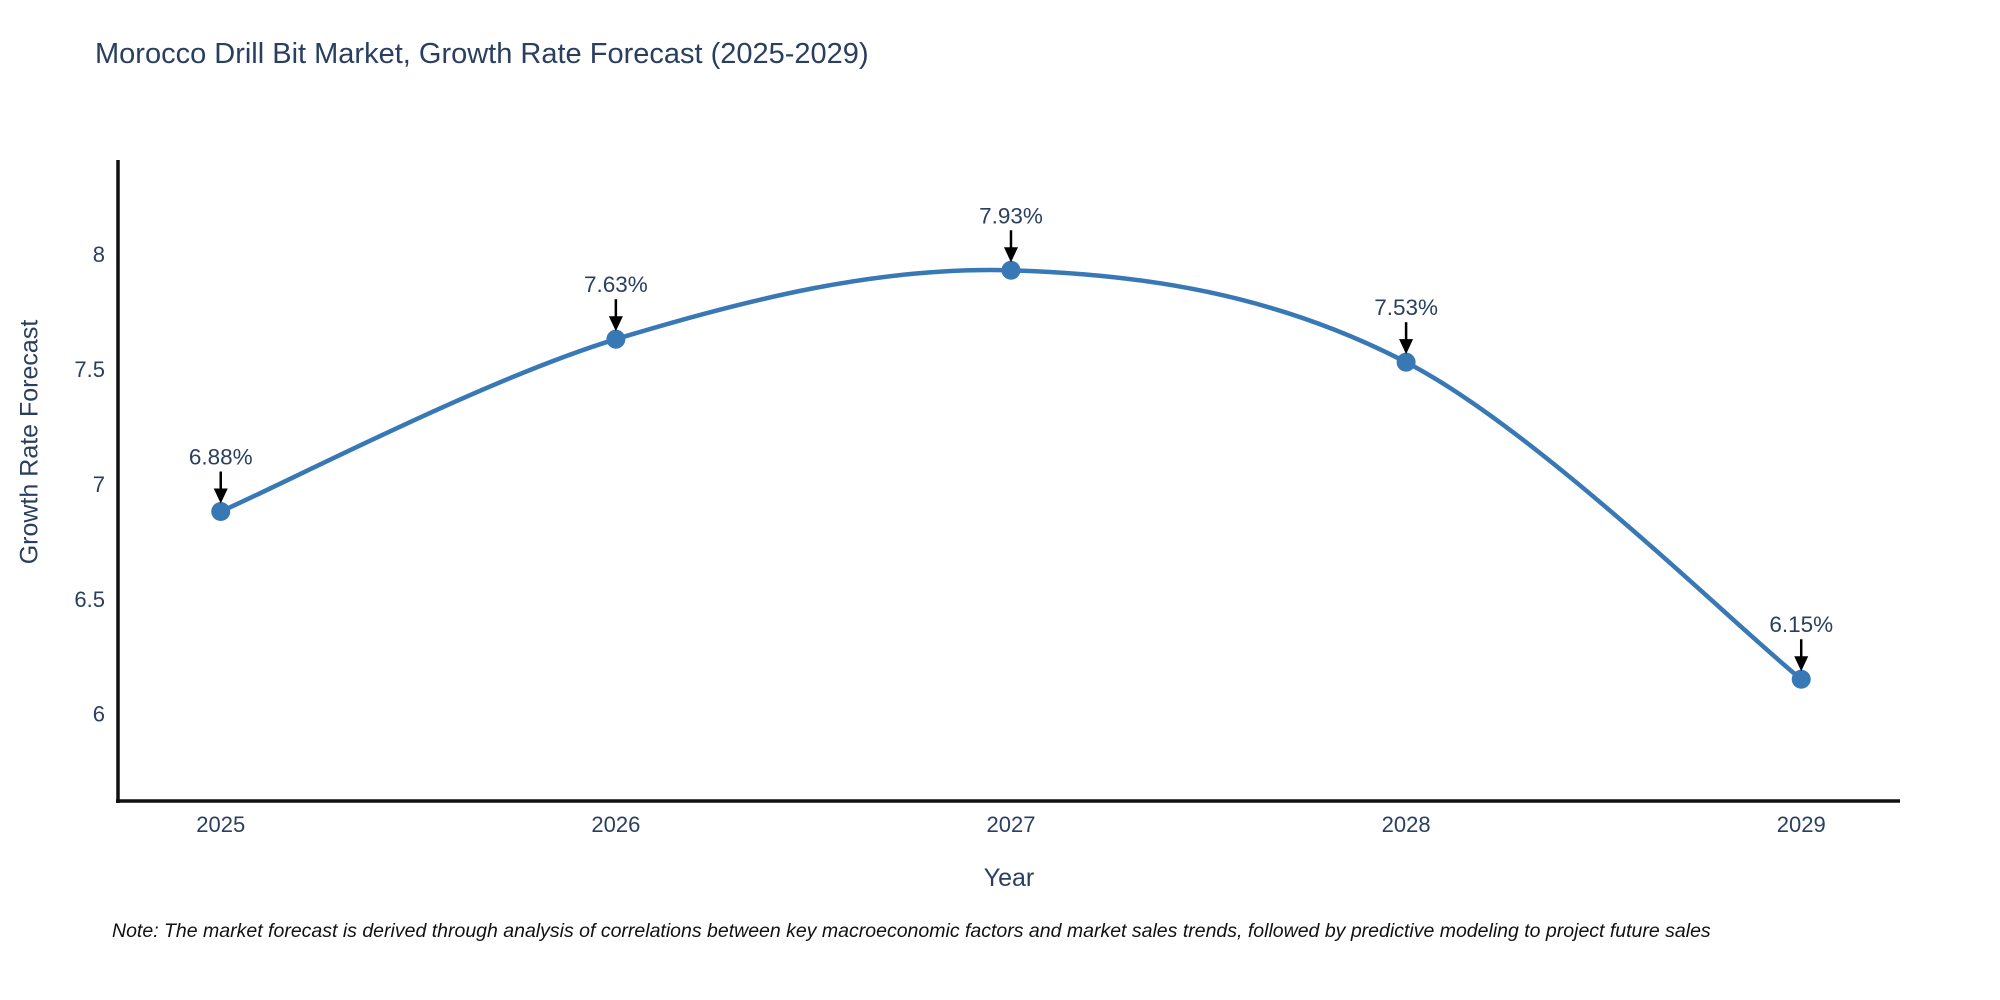 Image resolution: width=2000 pixels, height=1000 pixels. I want to click on data-point-label: 7.63%, so click(616, 284).